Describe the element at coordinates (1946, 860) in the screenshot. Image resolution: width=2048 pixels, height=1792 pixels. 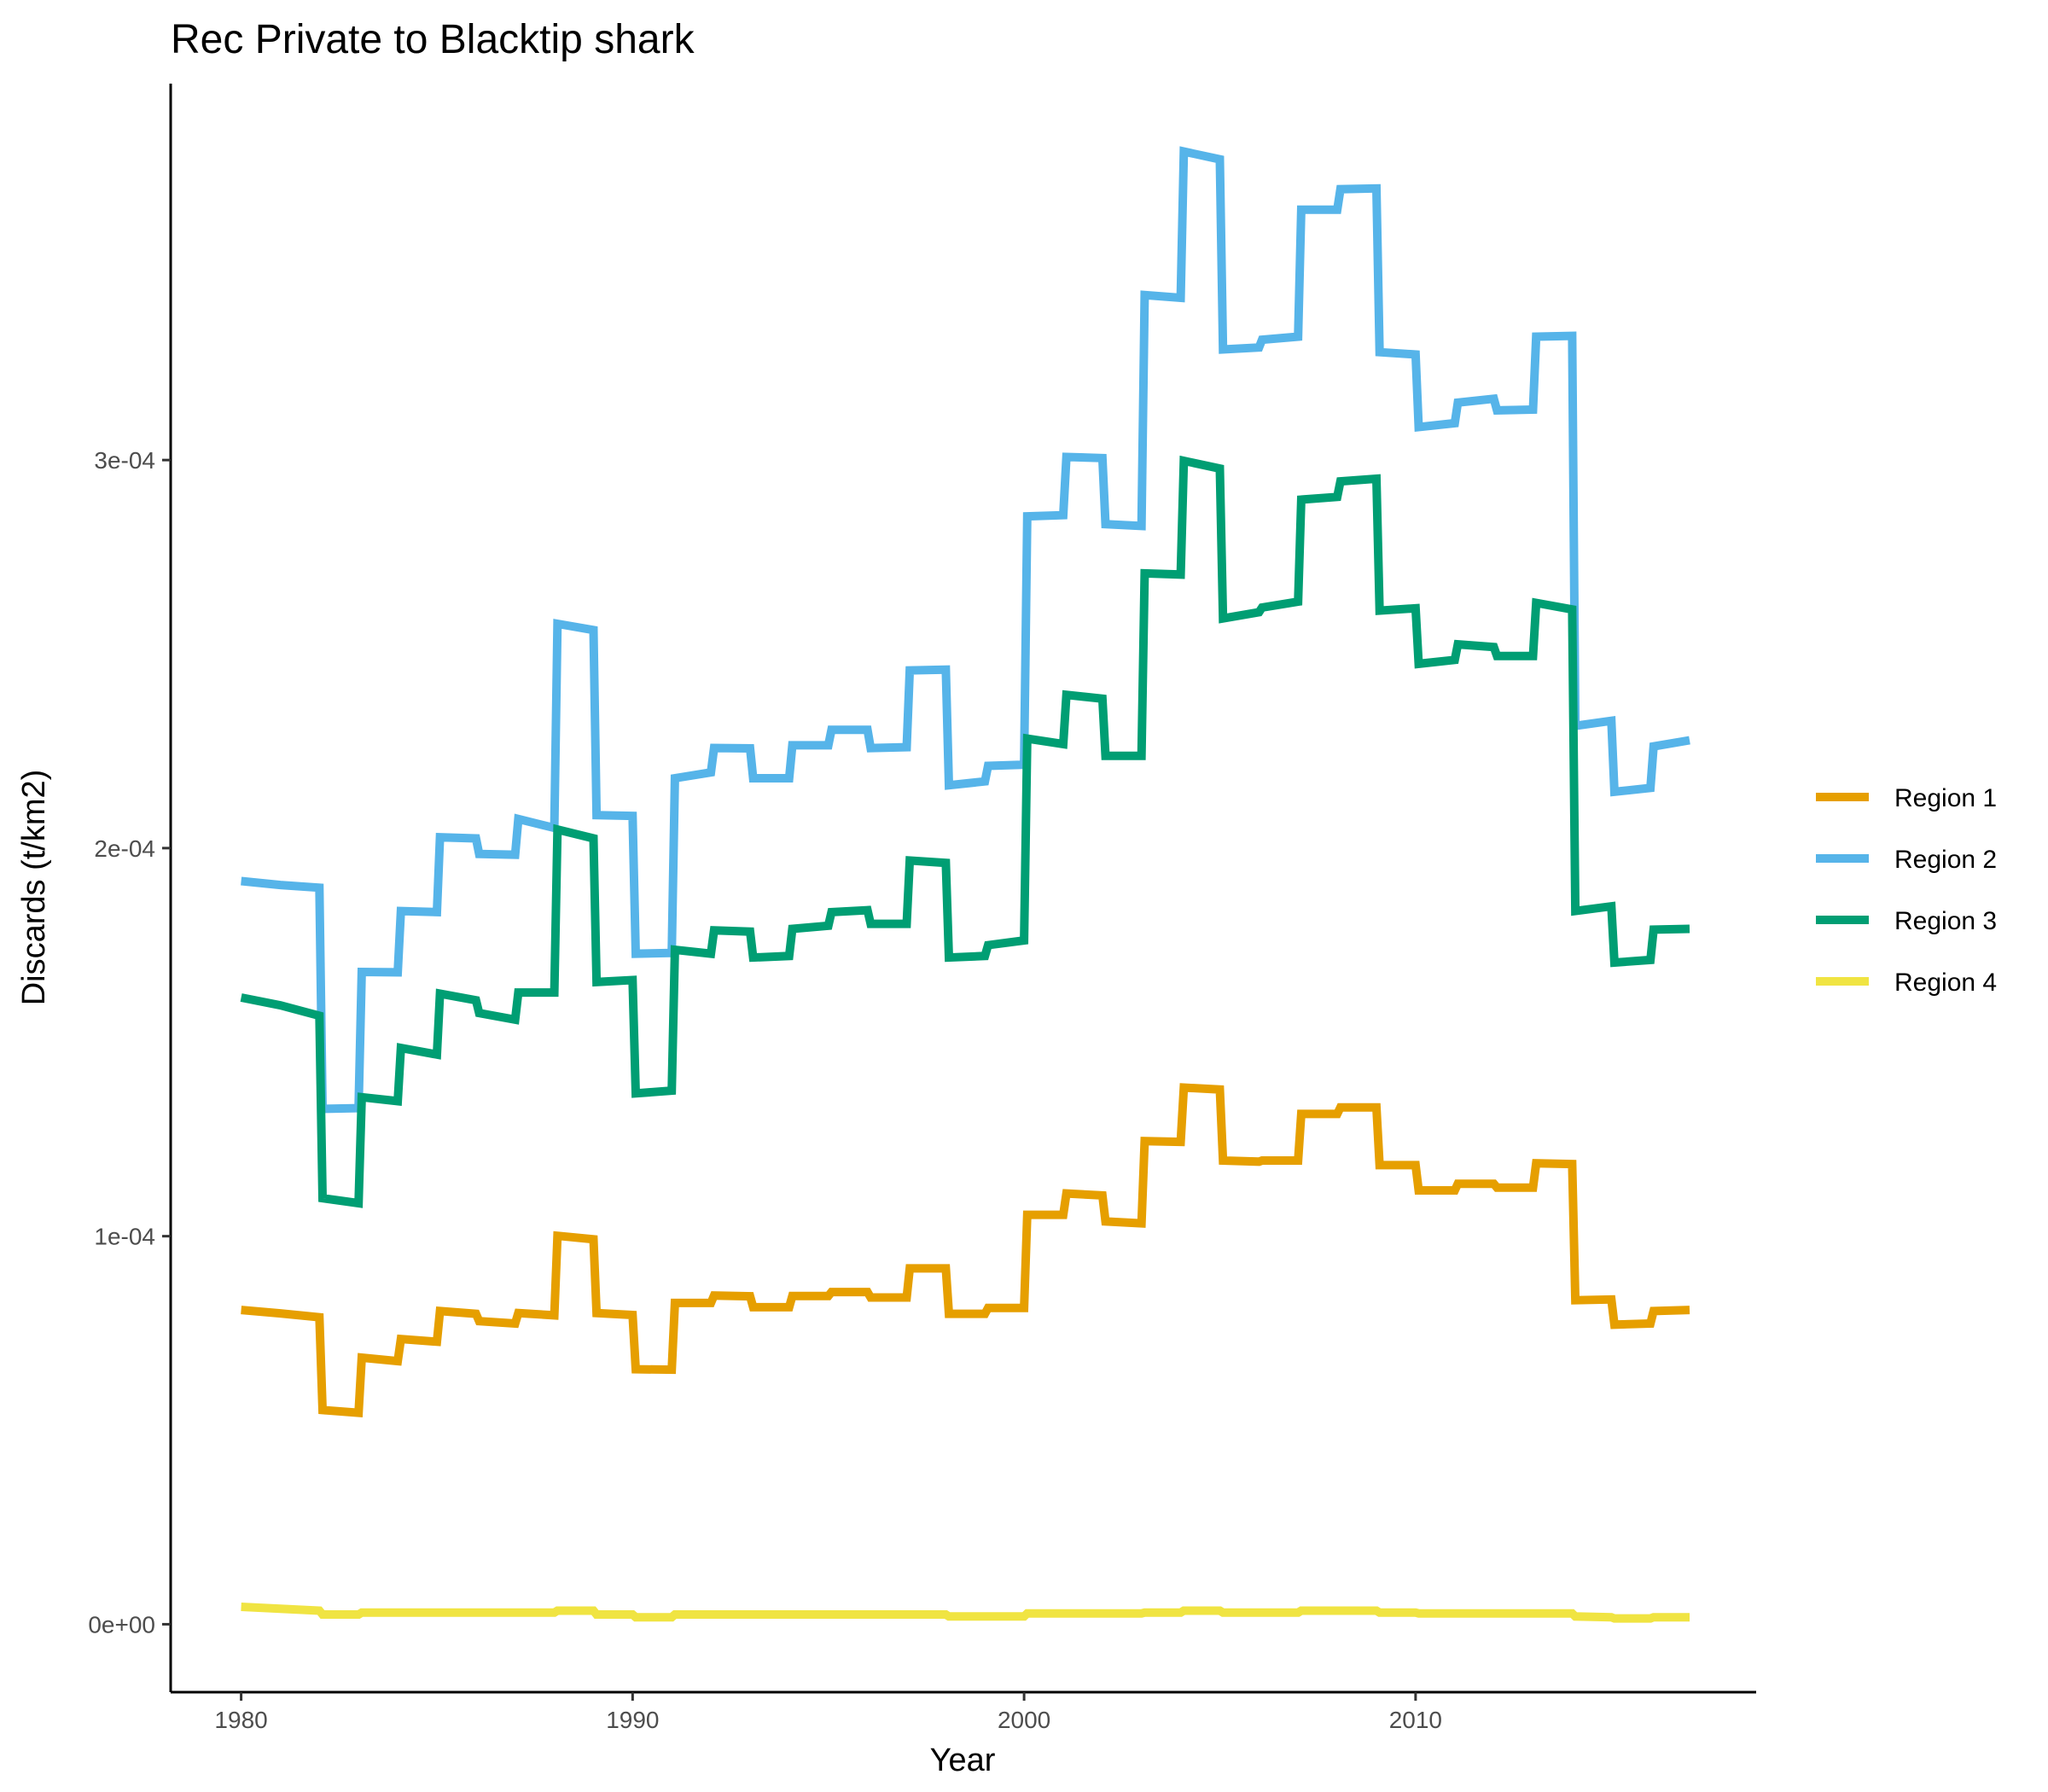
I see `legend-label-region-2: Region 2` at that location.